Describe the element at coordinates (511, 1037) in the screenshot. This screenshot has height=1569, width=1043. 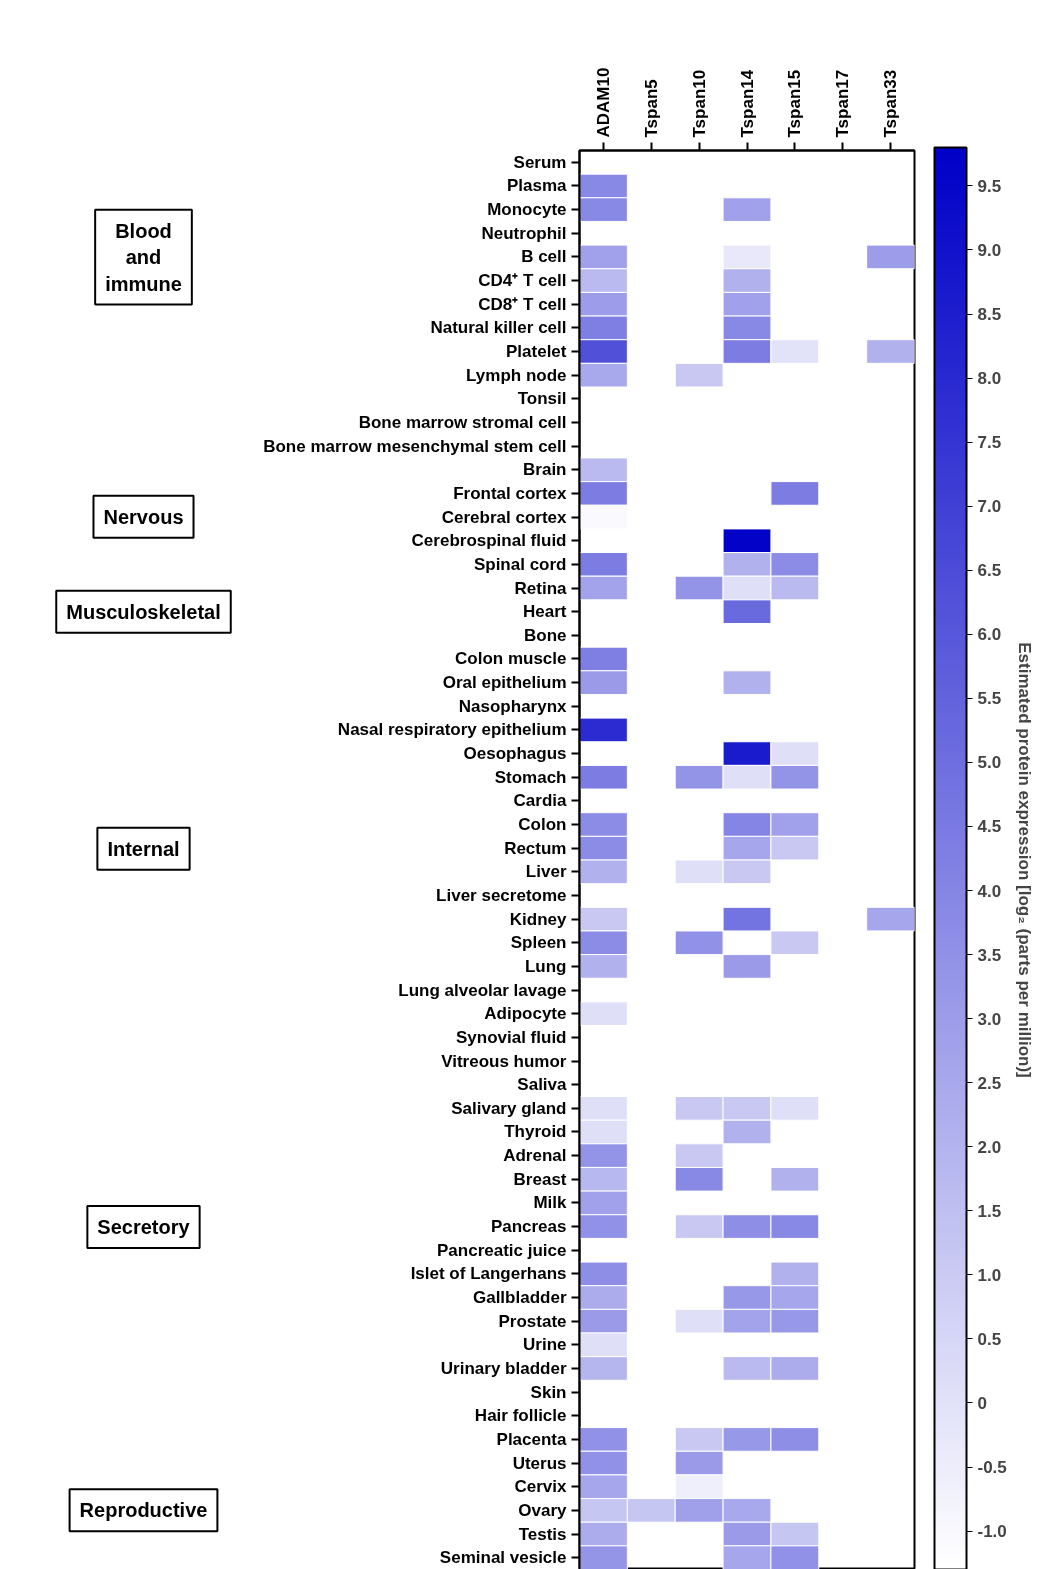
I see `y-tick-label: Synovial fluid` at that location.